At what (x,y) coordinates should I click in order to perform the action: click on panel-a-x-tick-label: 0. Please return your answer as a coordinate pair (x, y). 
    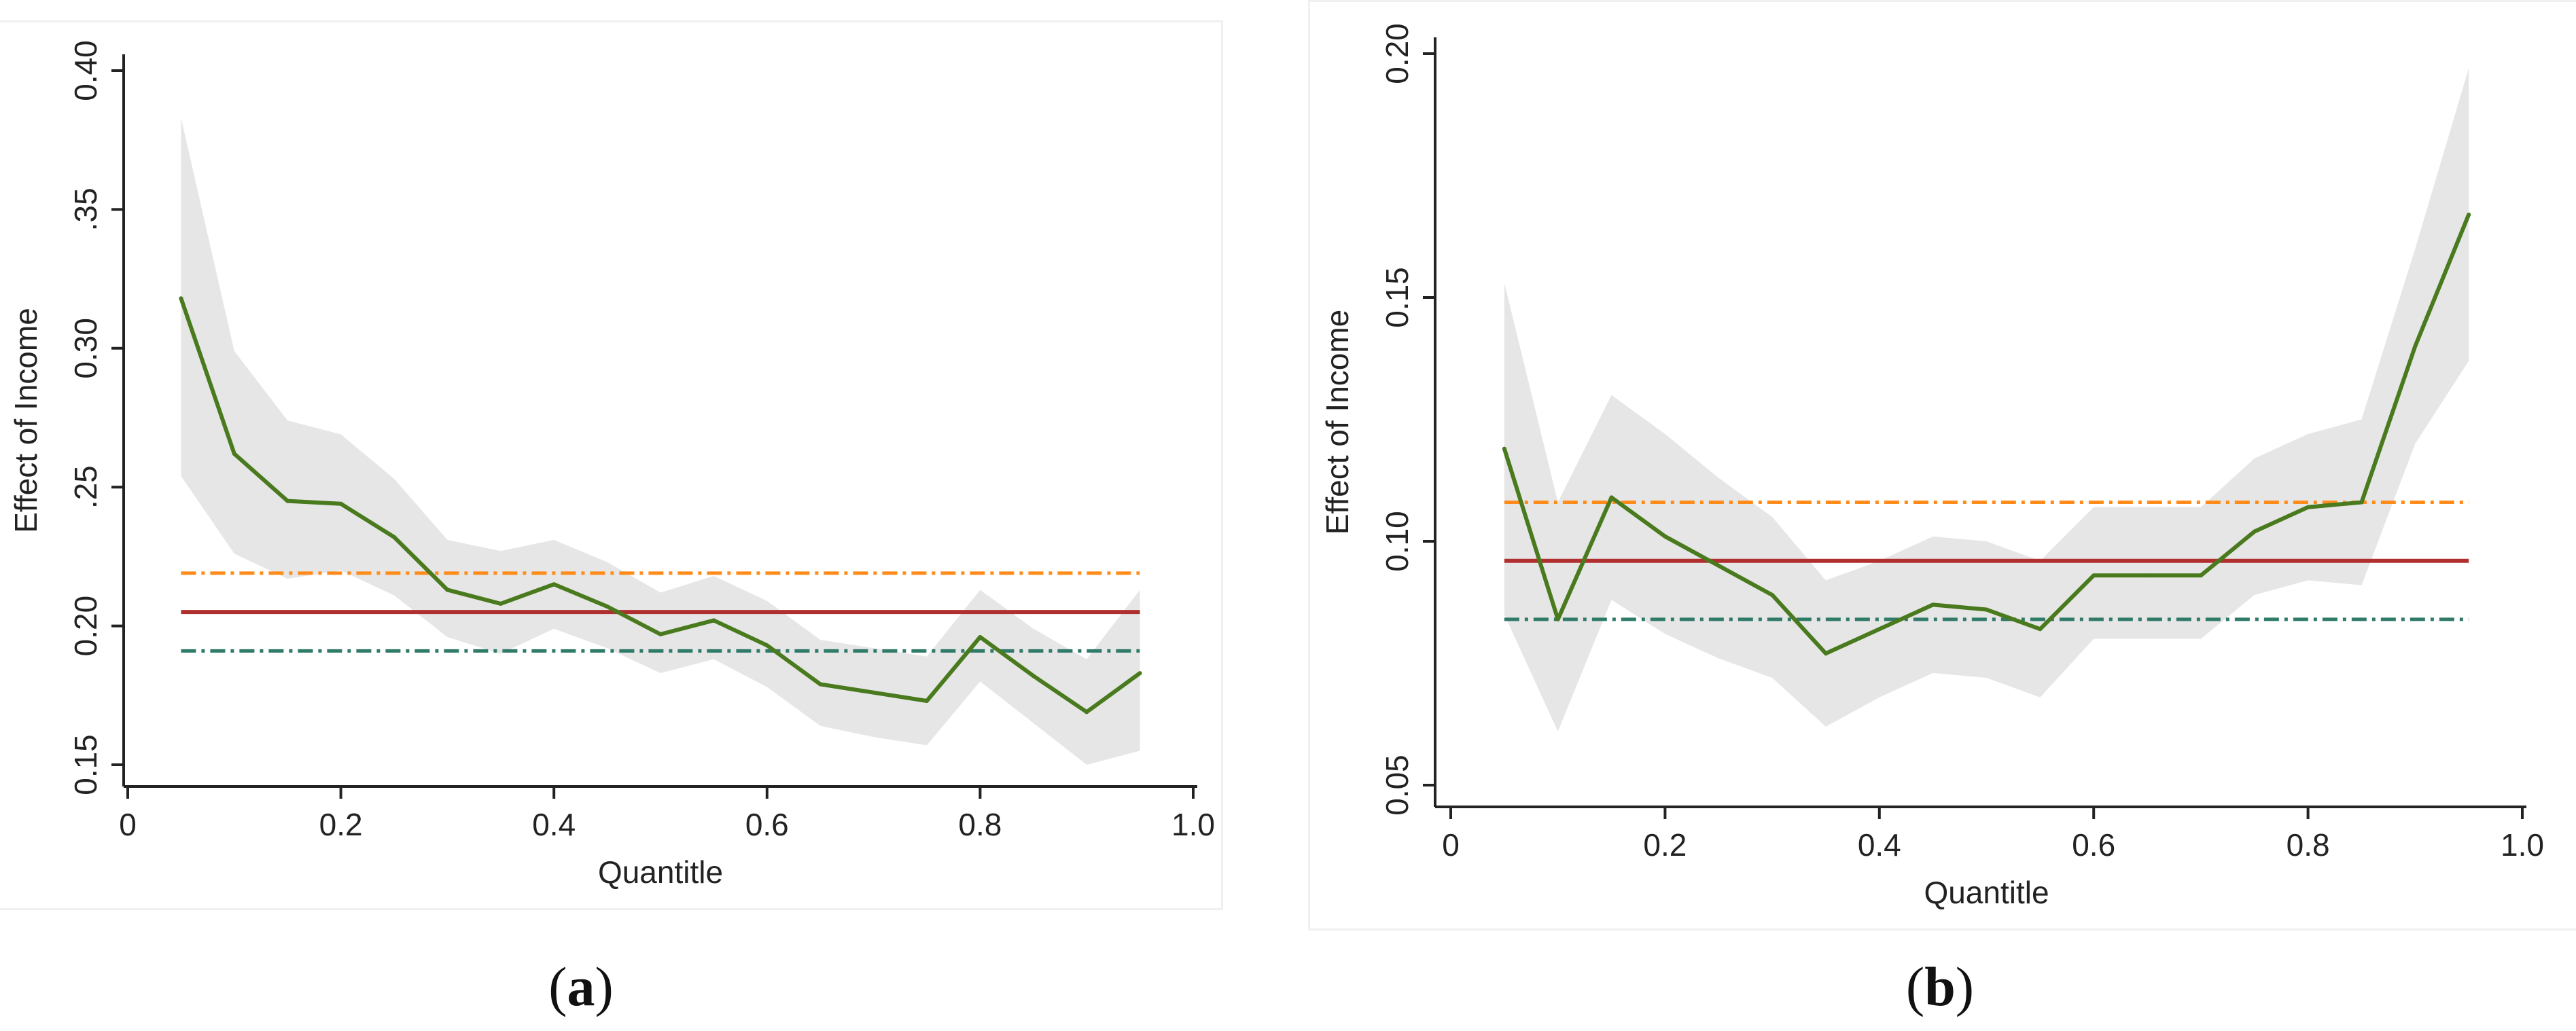
    Looking at the image, I should click on (128, 824).